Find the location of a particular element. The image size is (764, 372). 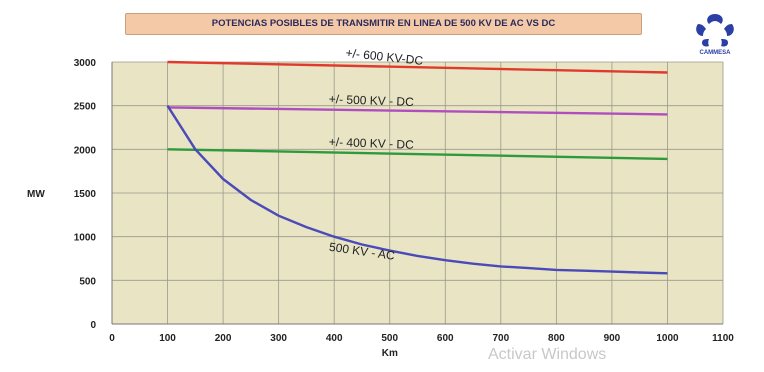

x-tick-label: 400 is located at coordinates (334, 338).